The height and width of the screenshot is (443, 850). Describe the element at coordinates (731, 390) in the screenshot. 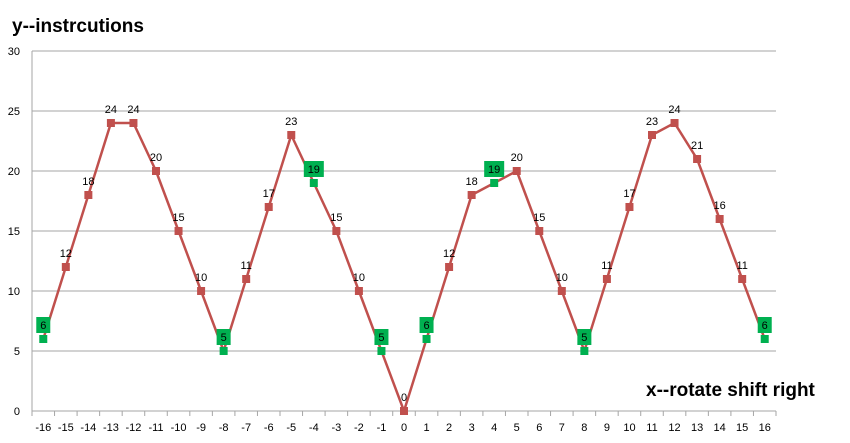

I see `x-axis-title: x--rotate shift right` at that location.